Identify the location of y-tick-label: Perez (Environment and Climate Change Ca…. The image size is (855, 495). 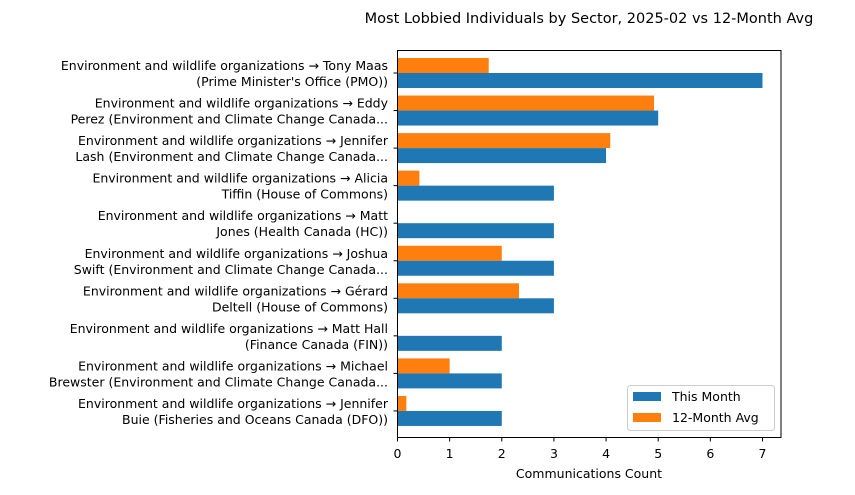
(229, 119).